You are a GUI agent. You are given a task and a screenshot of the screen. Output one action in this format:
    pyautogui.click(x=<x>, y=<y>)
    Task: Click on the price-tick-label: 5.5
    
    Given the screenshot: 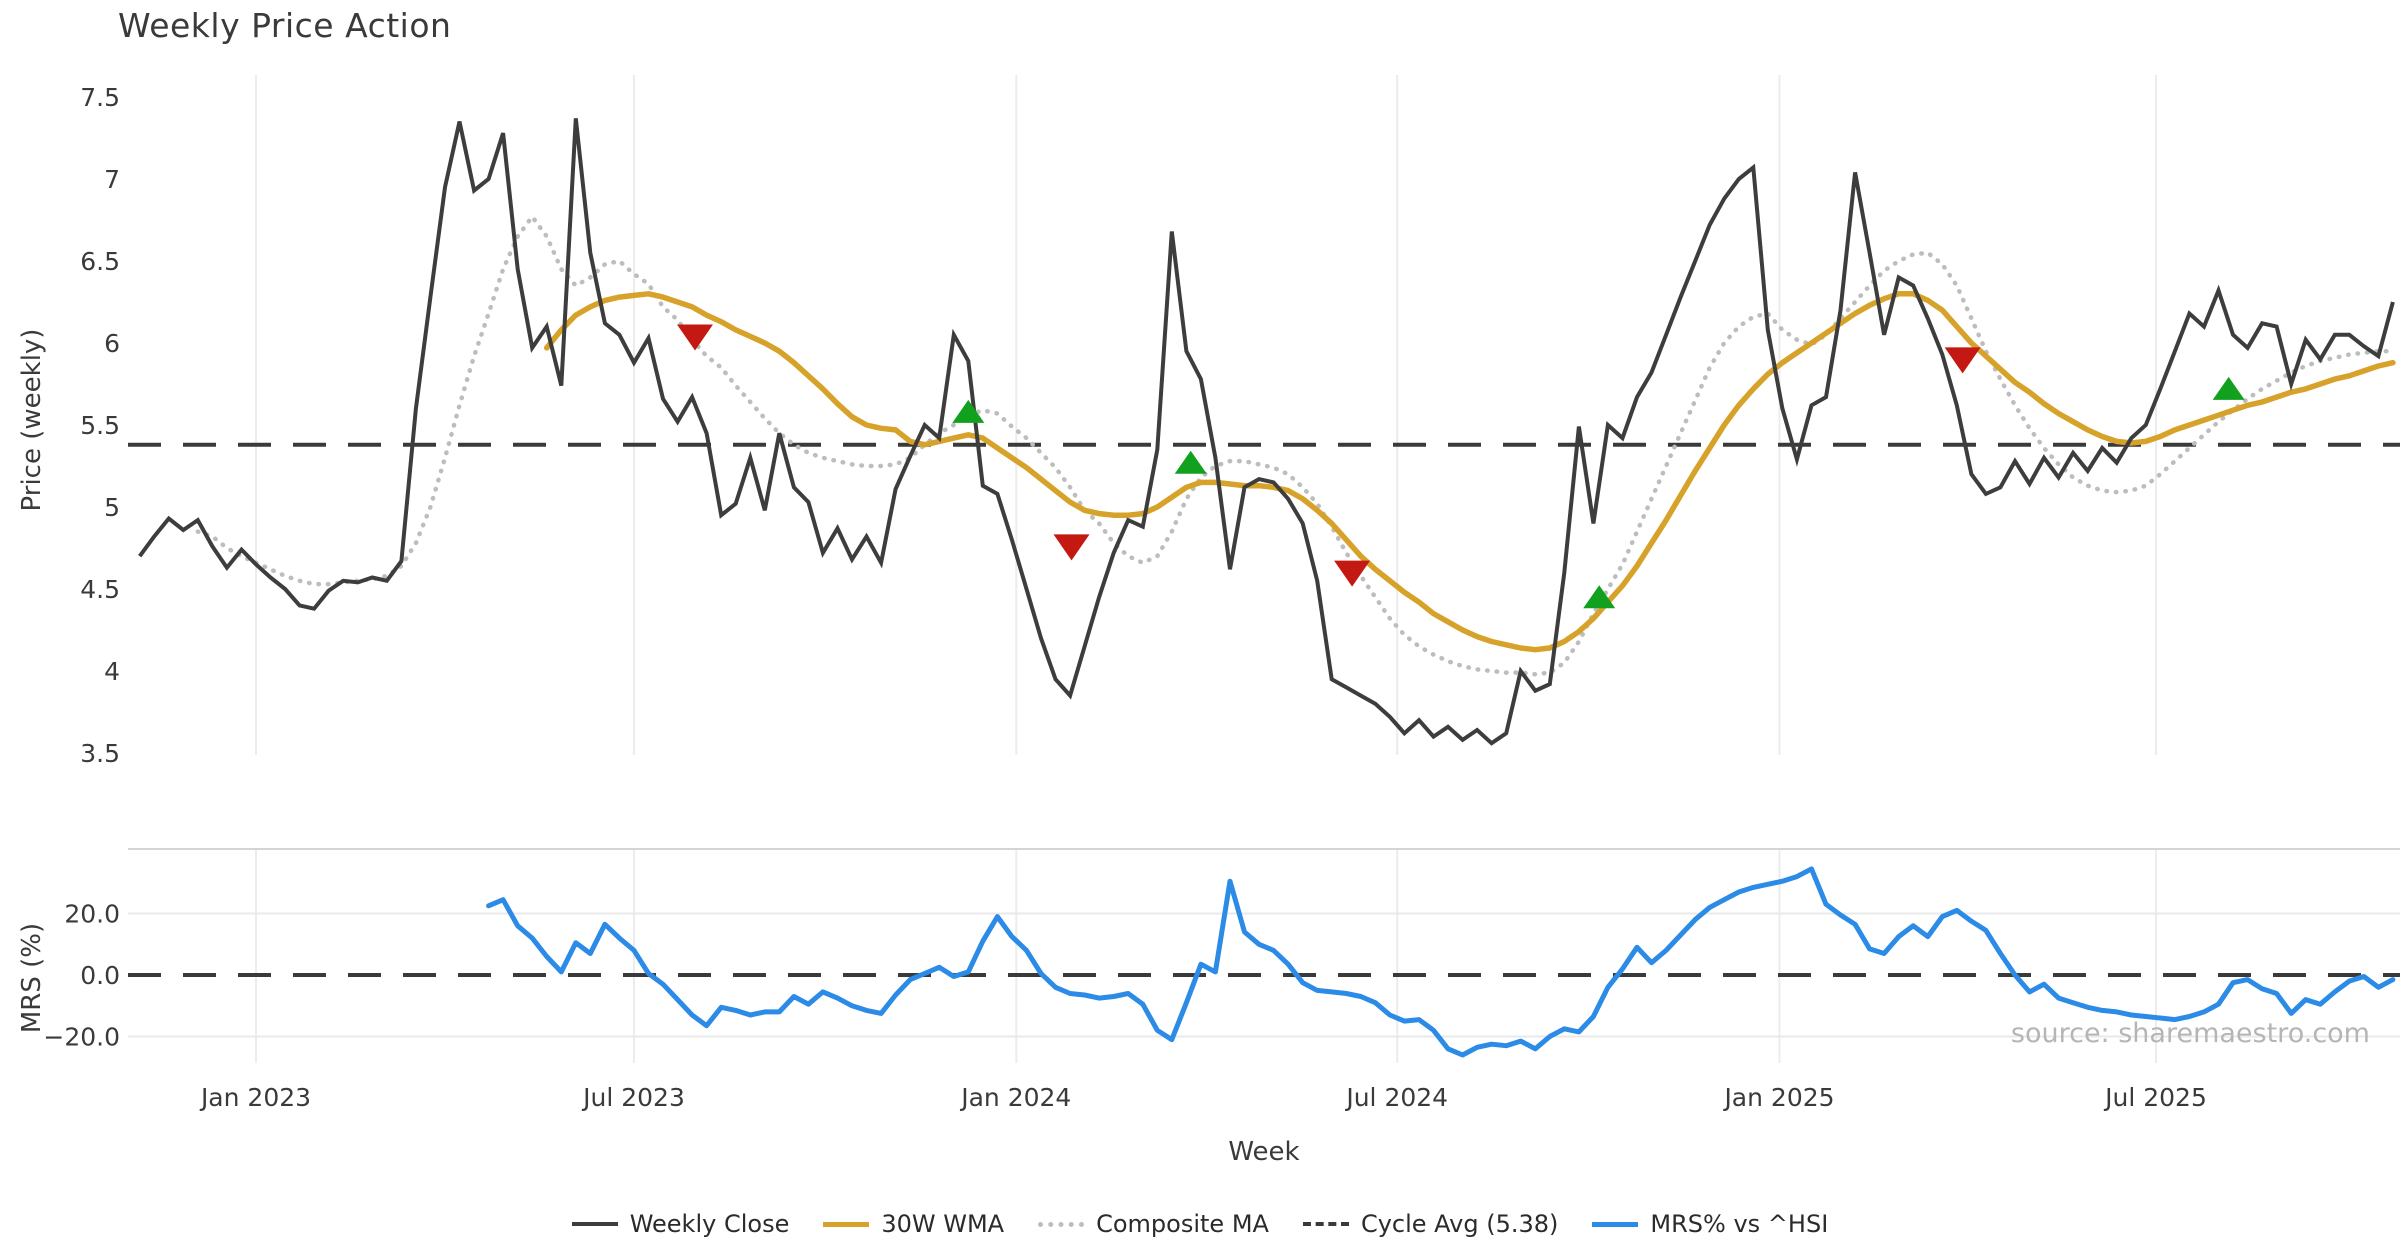 What is the action you would take?
    pyautogui.click(x=100, y=425)
    